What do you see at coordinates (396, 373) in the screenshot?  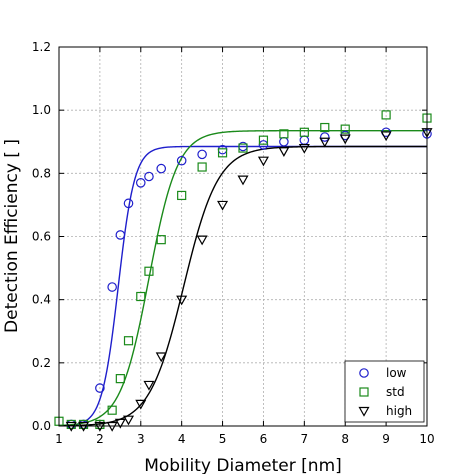 I see `legend-label-low: low` at bounding box center [396, 373].